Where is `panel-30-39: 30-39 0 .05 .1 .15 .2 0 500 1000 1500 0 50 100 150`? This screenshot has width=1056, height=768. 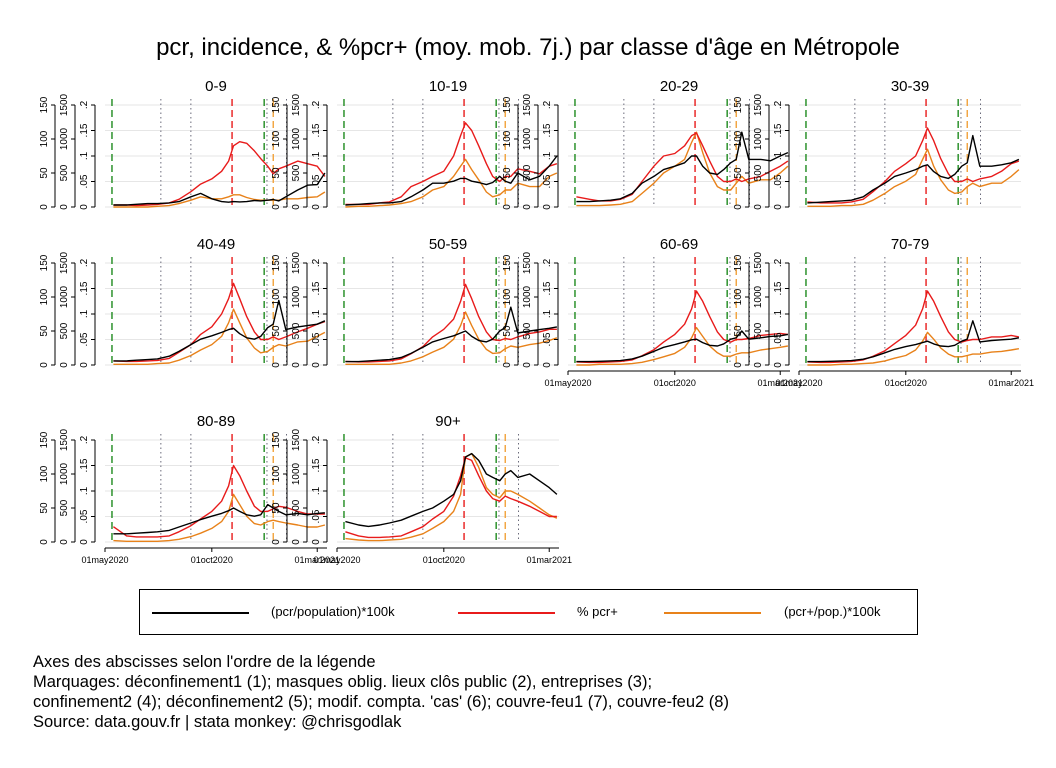
panel-30-39: 30-39 0 .05 .1 .15 .2 0 500 1000 1500 0 50 100 150 is located at coordinates (877, 144).